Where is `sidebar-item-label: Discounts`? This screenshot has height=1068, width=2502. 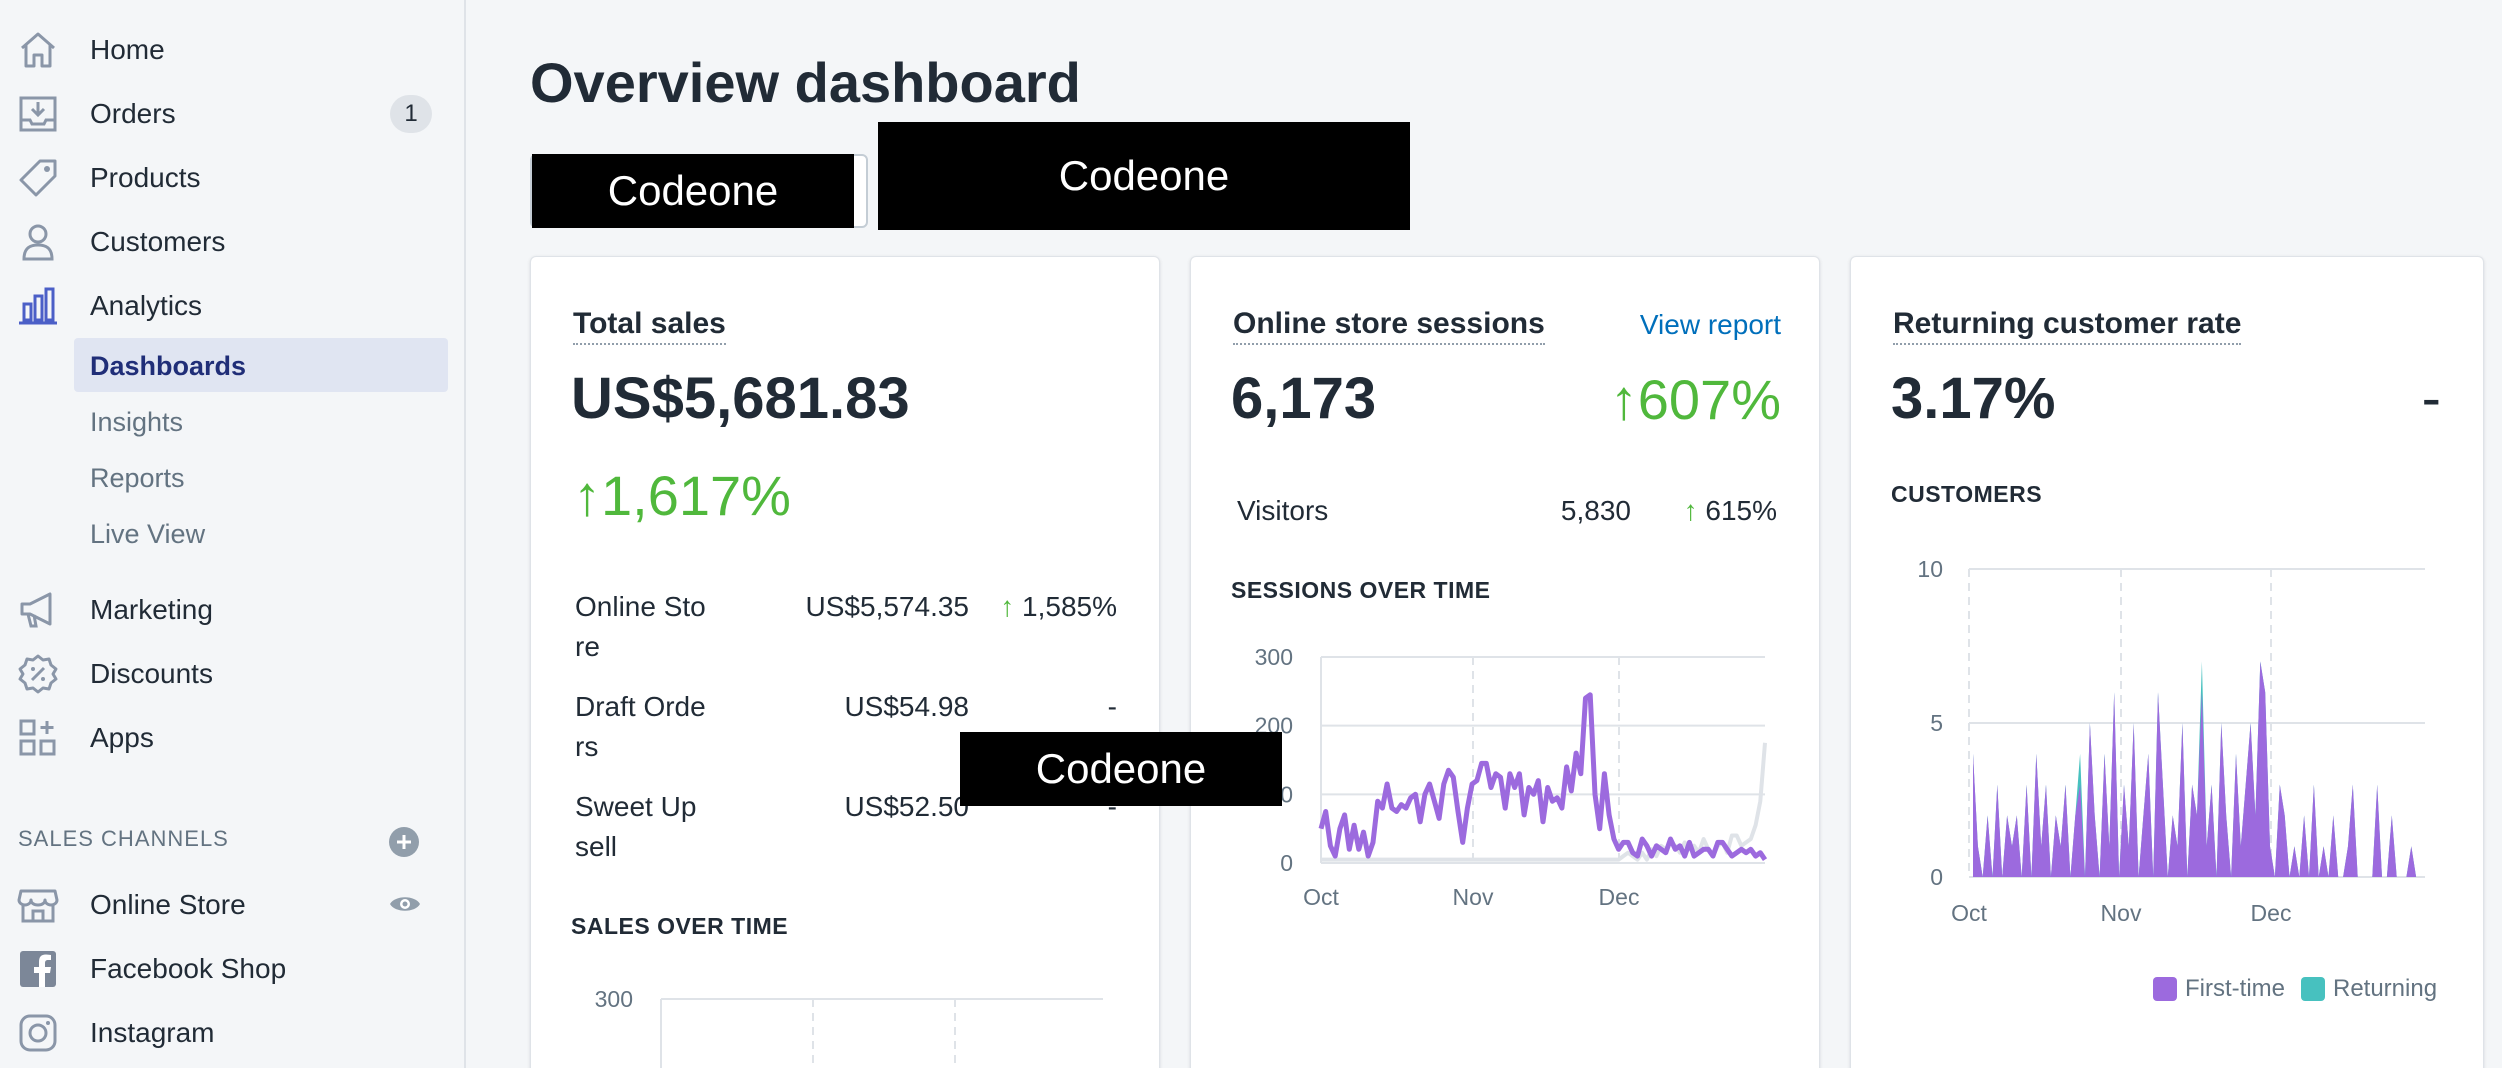
sidebar-item-label: Discounts is located at coordinates (151, 673).